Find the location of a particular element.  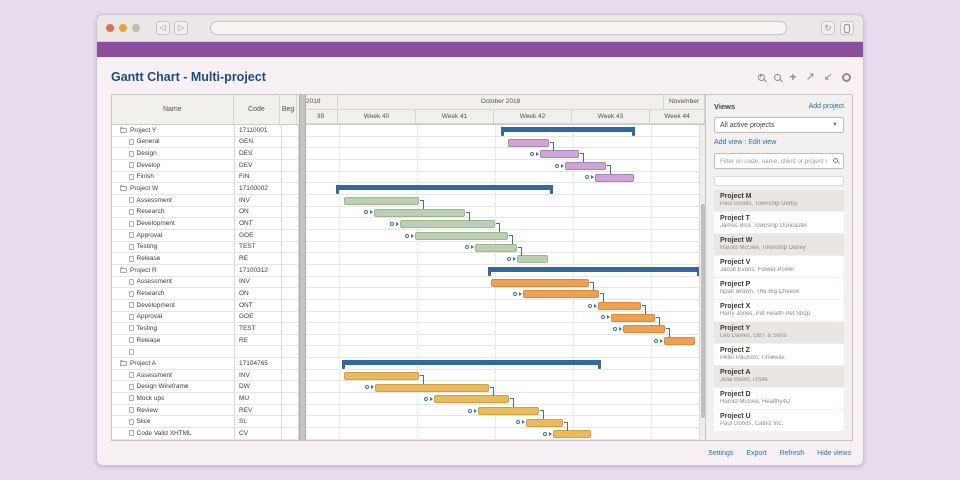

export-link: Export is located at coordinates (756, 453).